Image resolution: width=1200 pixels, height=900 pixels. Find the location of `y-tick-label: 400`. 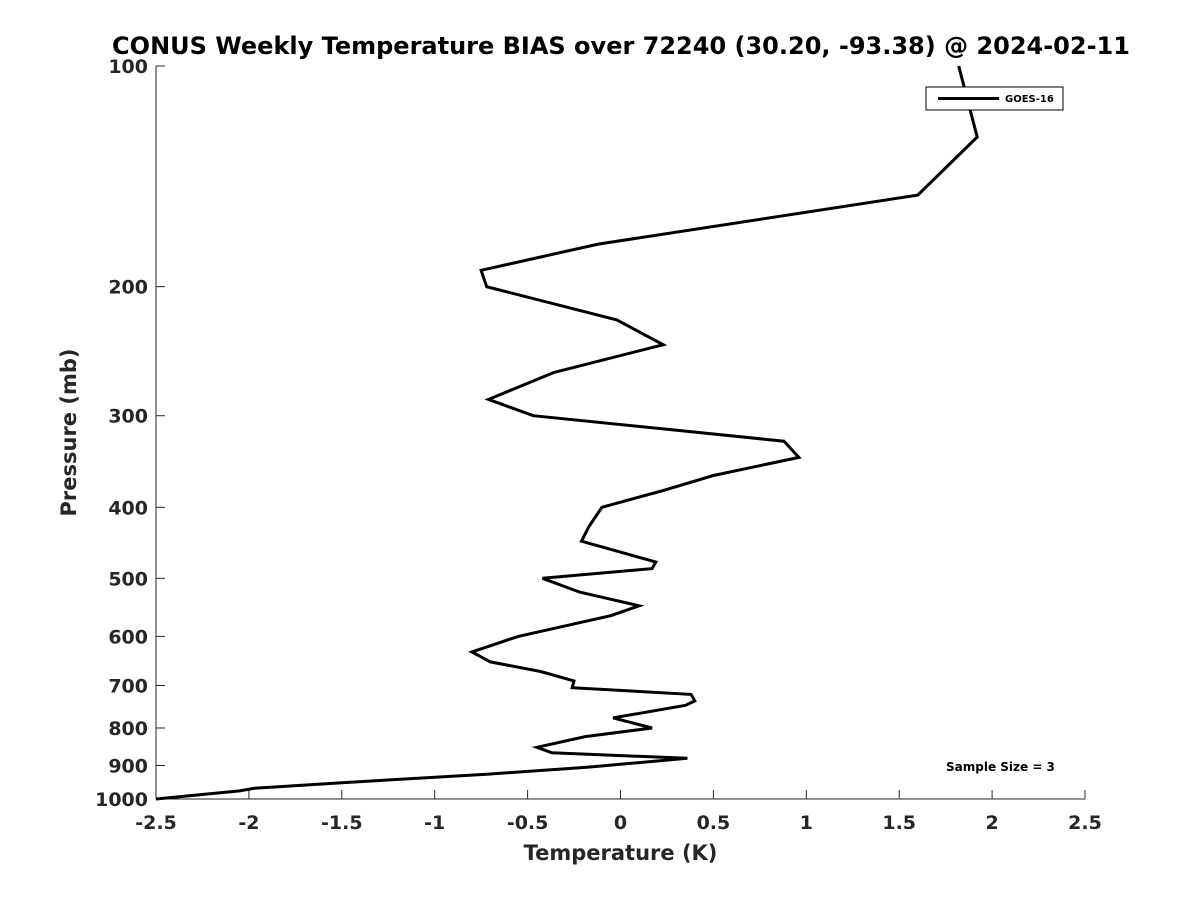

y-tick-label: 400 is located at coordinates (128, 508).